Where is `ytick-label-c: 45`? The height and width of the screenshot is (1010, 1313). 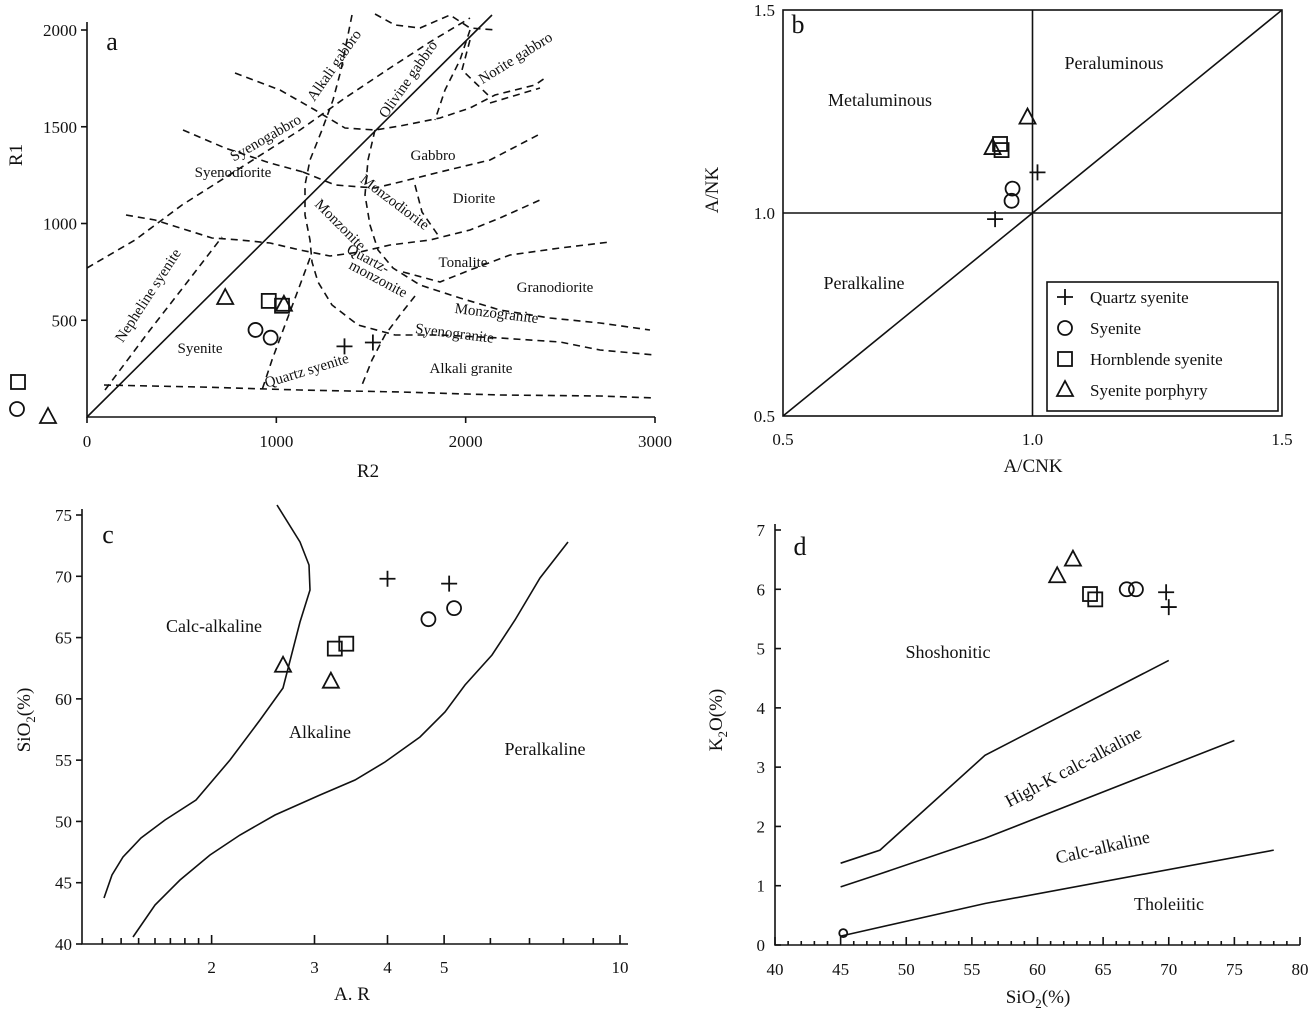 ytick-label-c: 45 is located at coordinates (63, 883).